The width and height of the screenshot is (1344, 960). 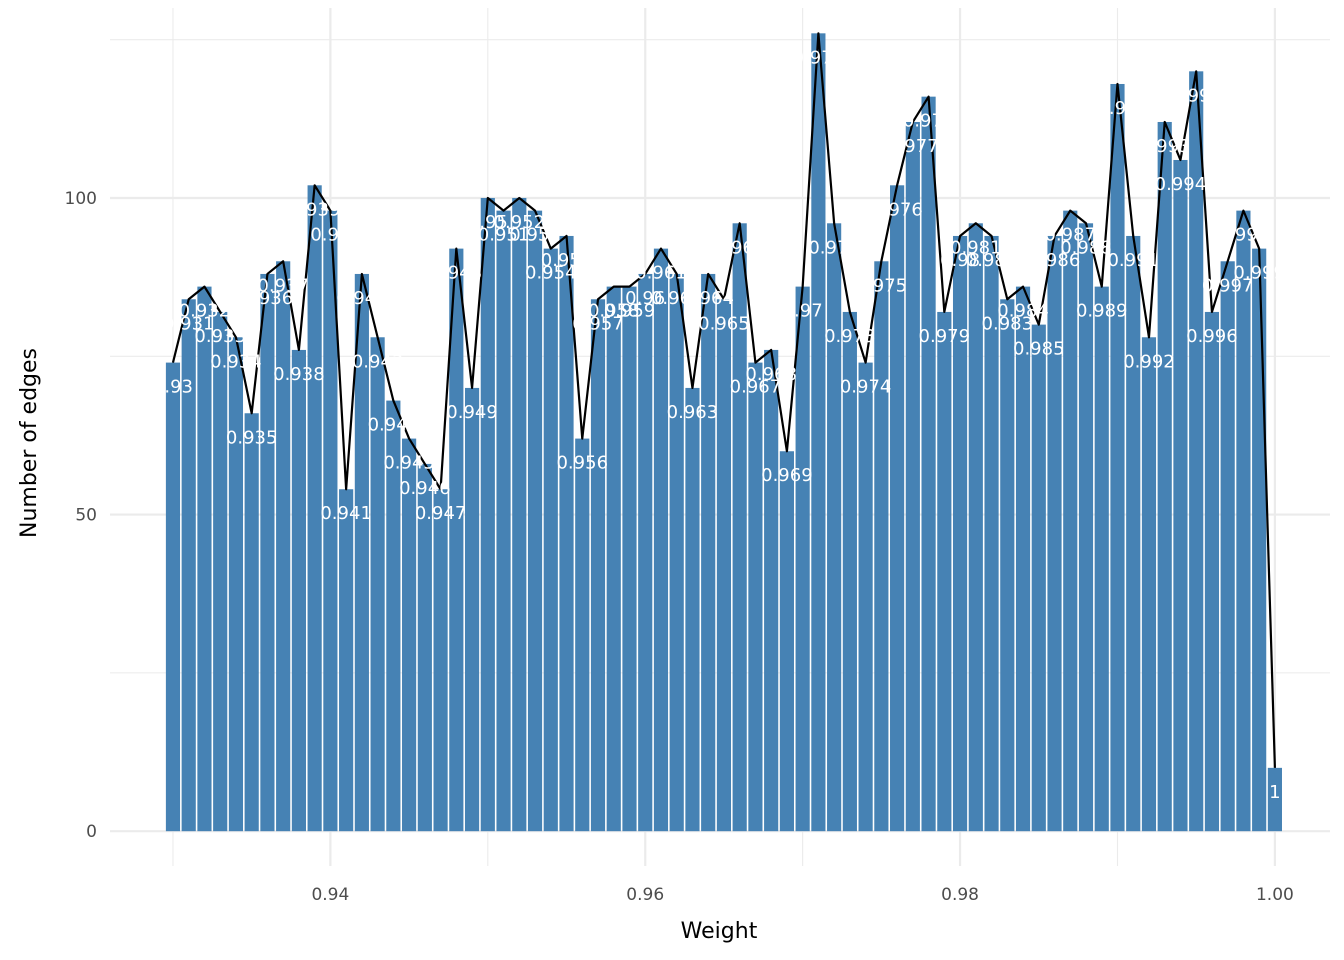 What do you see at coordinates (236, 361) in the screenshot?
I see `bar-value-label: 0.934` at bounding box center [236, 361].